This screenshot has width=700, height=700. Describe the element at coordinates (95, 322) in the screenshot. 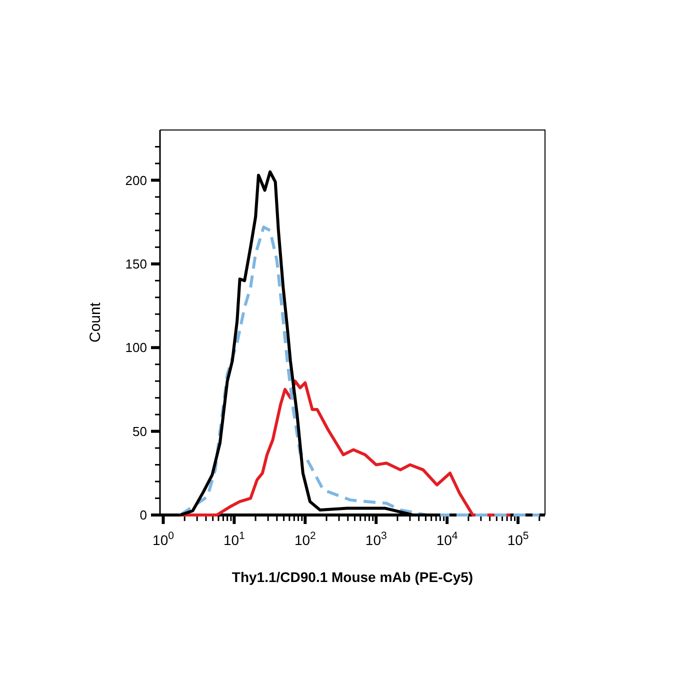

I see `y-axis-title: Count` at that location.